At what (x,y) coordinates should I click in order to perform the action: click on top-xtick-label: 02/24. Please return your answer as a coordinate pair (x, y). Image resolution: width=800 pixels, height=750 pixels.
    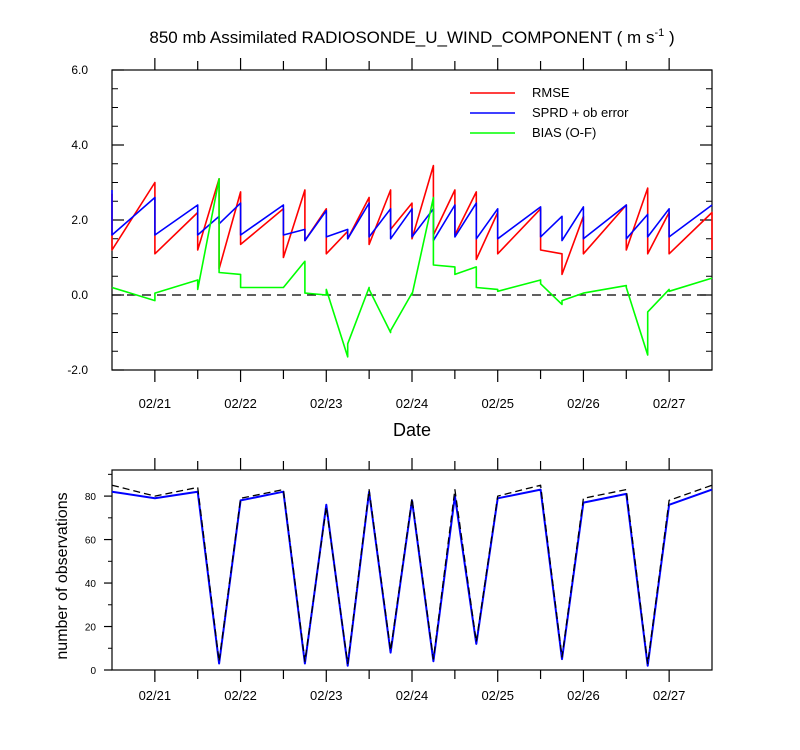
    Looking at the image, I should click on (412, 403).